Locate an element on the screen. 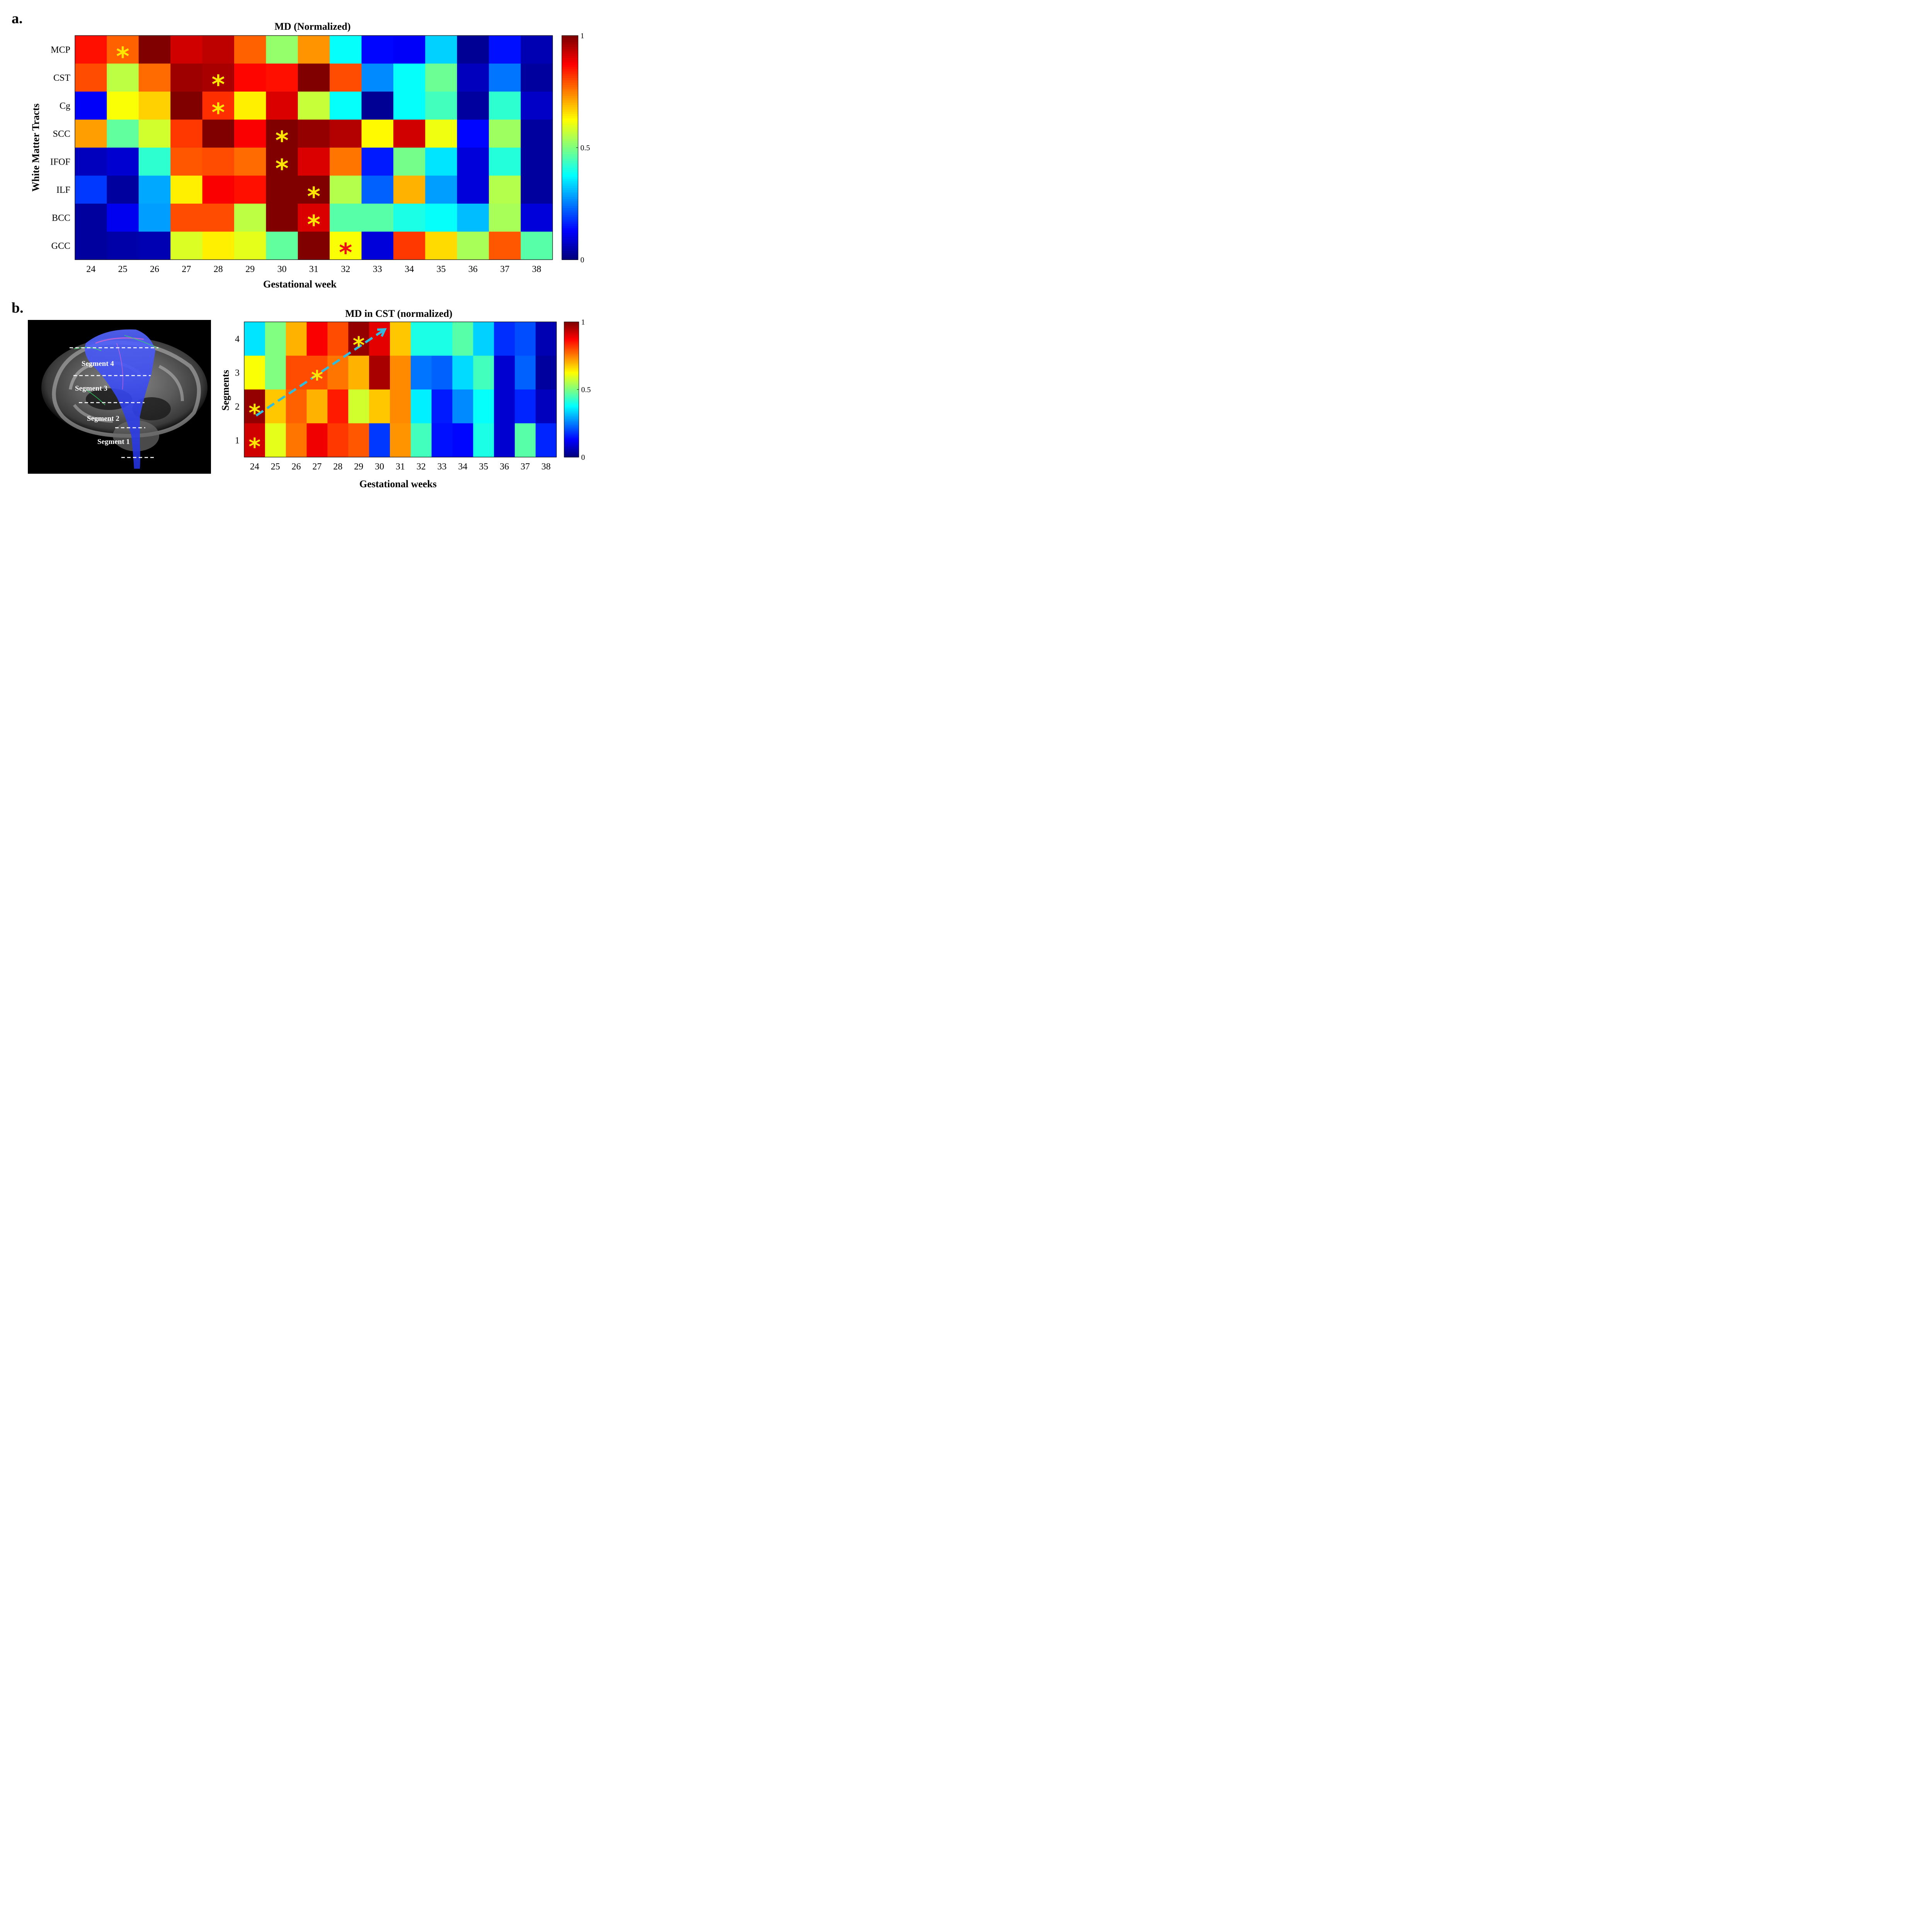 This screenshot has height=1925, width=1932. chart-b-ylabel: Segments is located at coordinates (225, 390).